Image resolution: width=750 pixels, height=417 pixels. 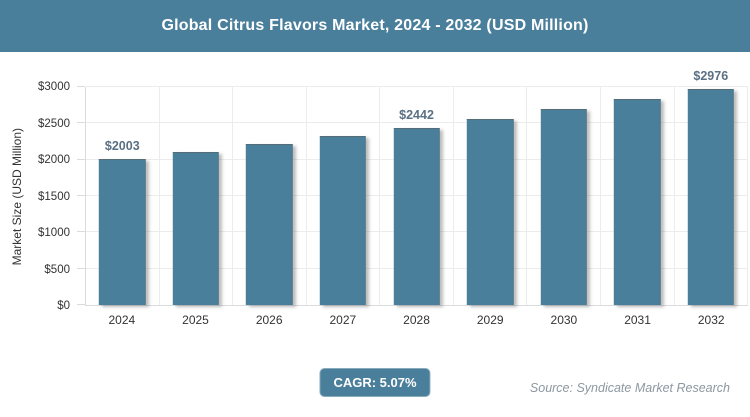 I want to click on bar-slot: $2442, so click(x=417, y=196).